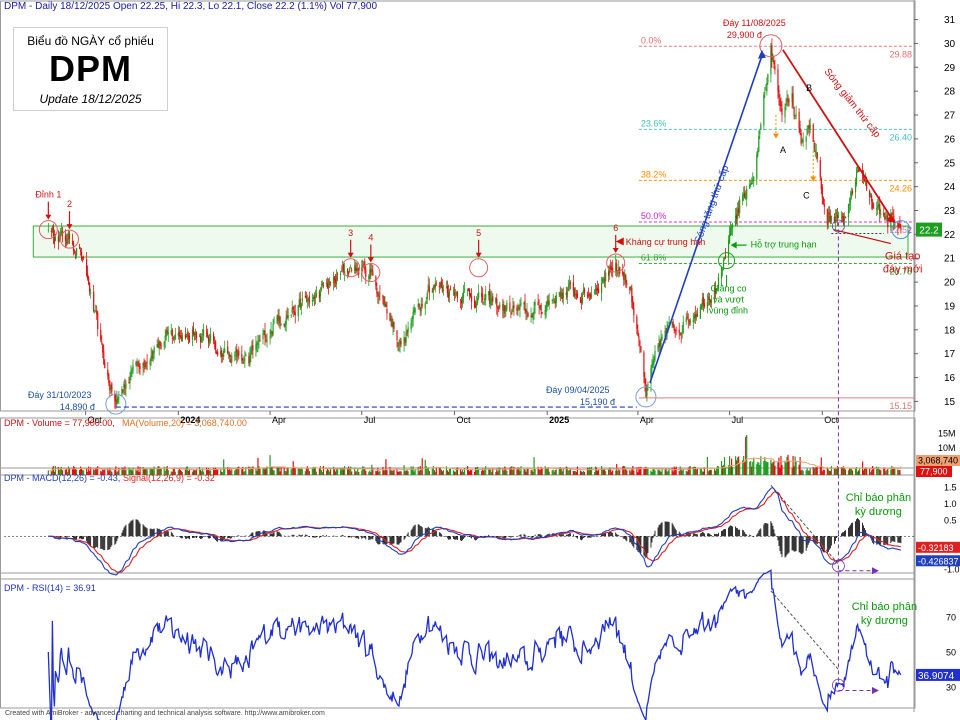 This screenshot has height=720, width=960. What do you see at coordinates (950, 520) in the screenshot?
I see `macd-tick-label: 0.5` at bounding box center [950, 520].